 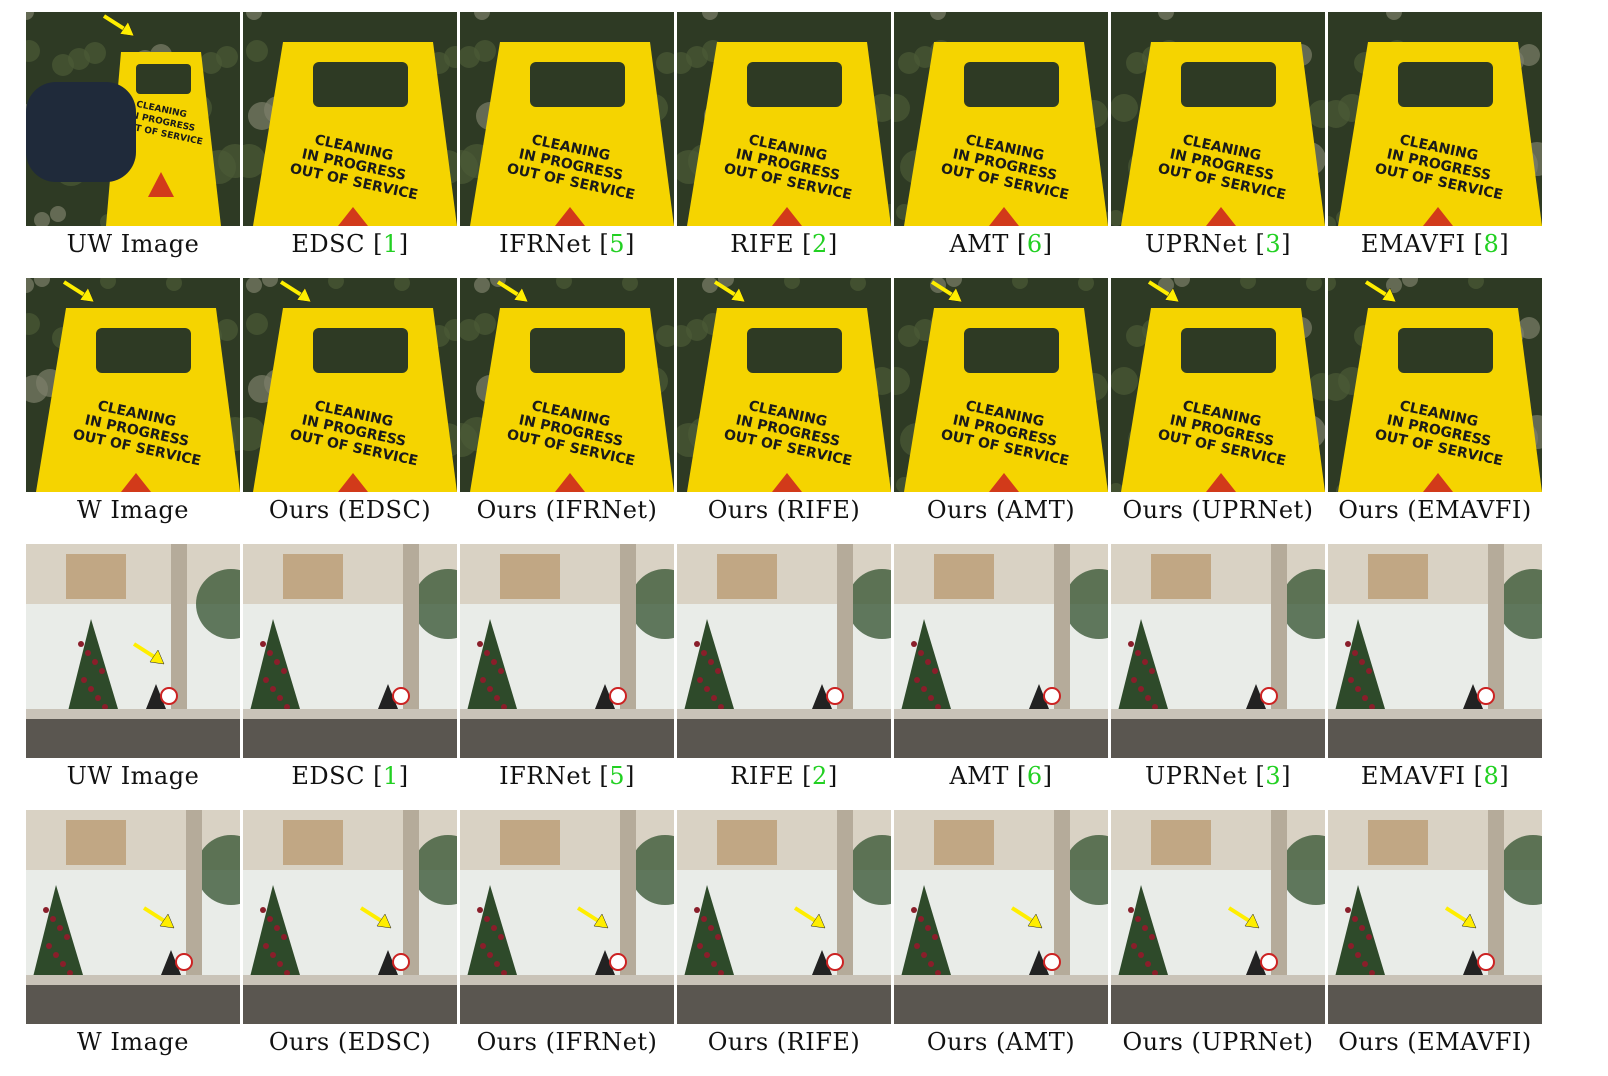 I want to click on caption-label: Ours (EMAVFI), so click(x=1435, y=510).